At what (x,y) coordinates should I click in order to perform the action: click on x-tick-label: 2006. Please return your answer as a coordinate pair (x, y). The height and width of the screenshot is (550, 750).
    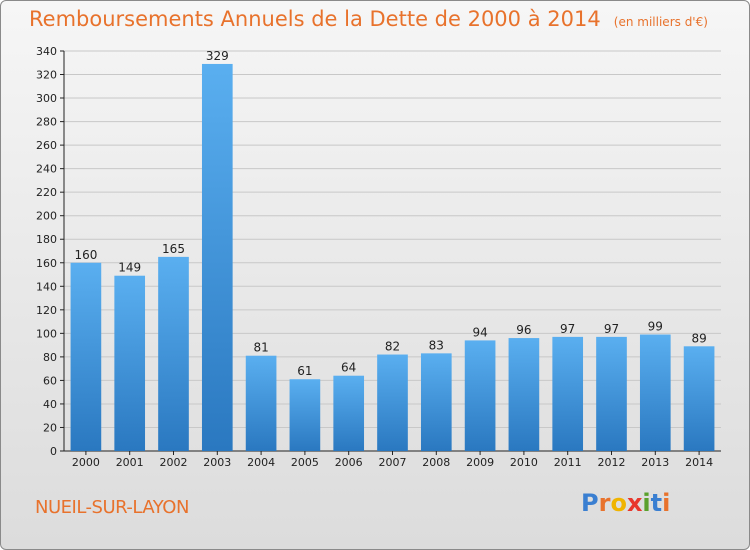
    Looking at the image, I should click on (349, 462).